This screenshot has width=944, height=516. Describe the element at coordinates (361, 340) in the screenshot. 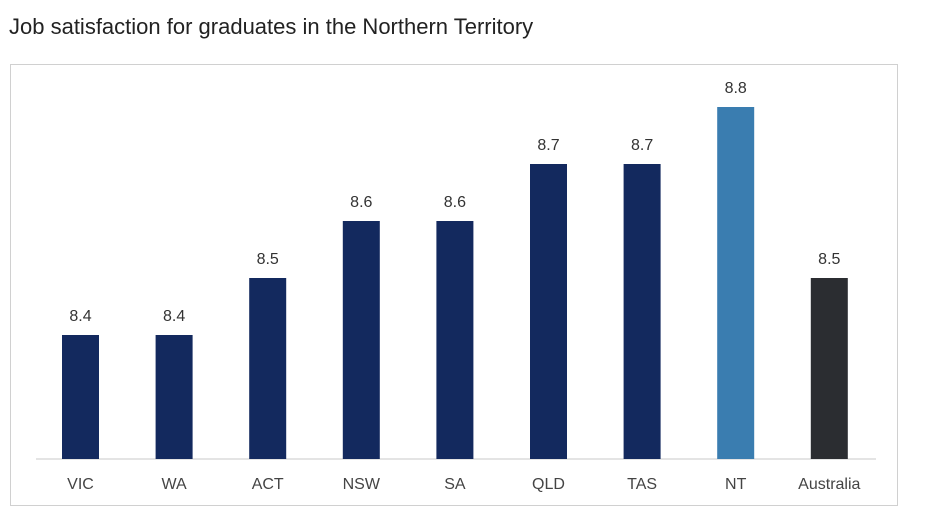

I see `bar-nsw` at that location.